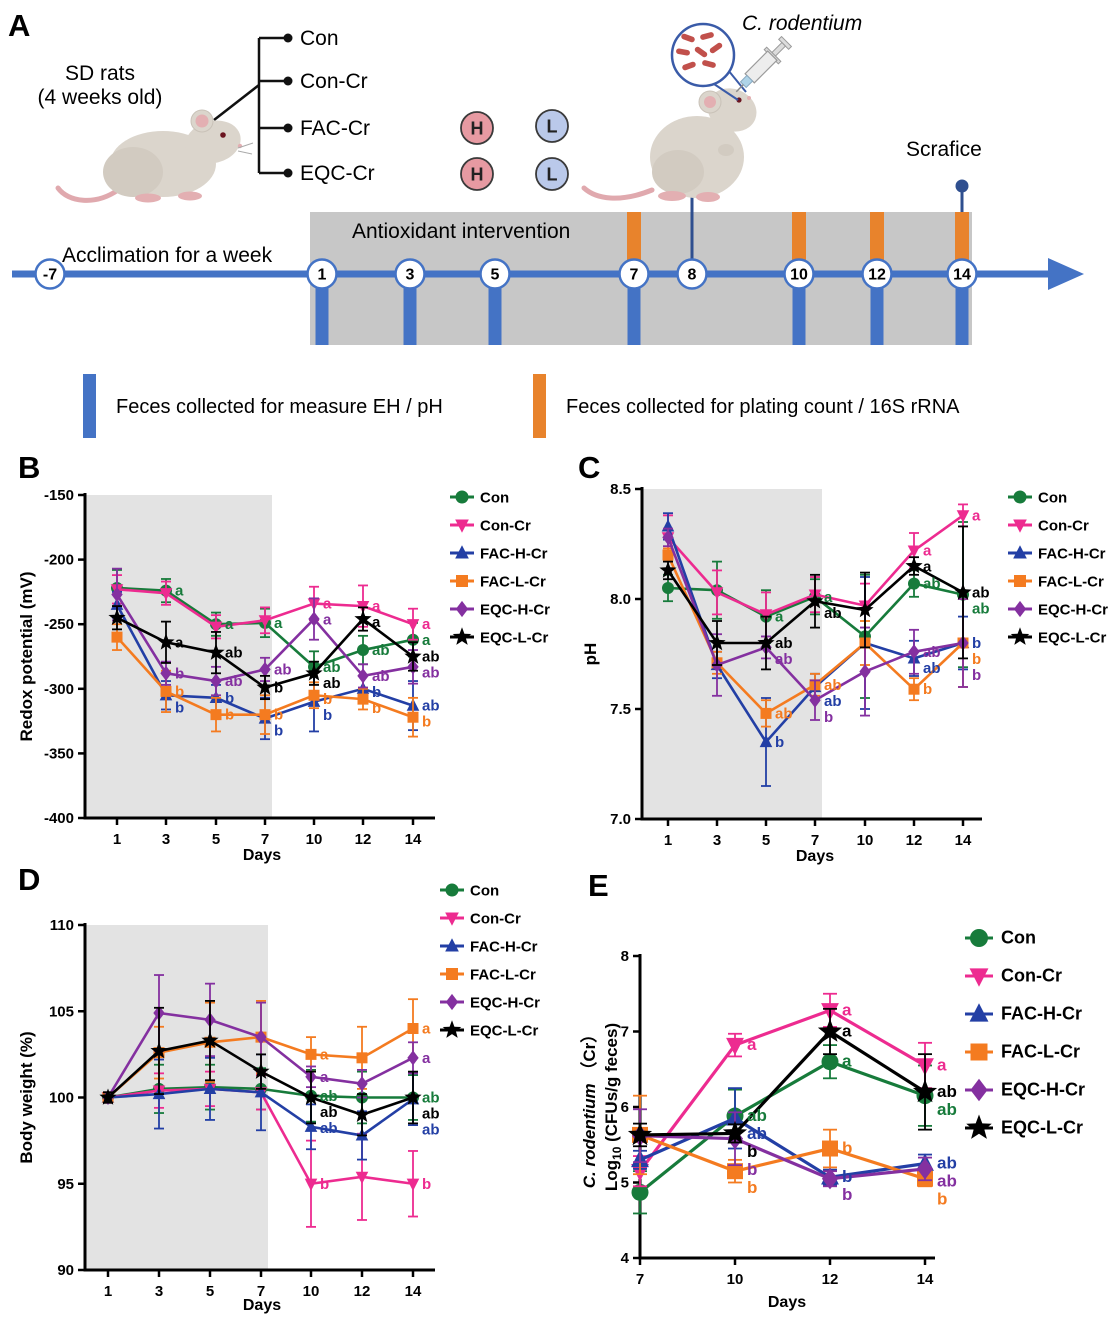 Image resolution: width=1120 pixels, height=1335 pixels. I want to click on panel-d-label: D, so click(29, 879).